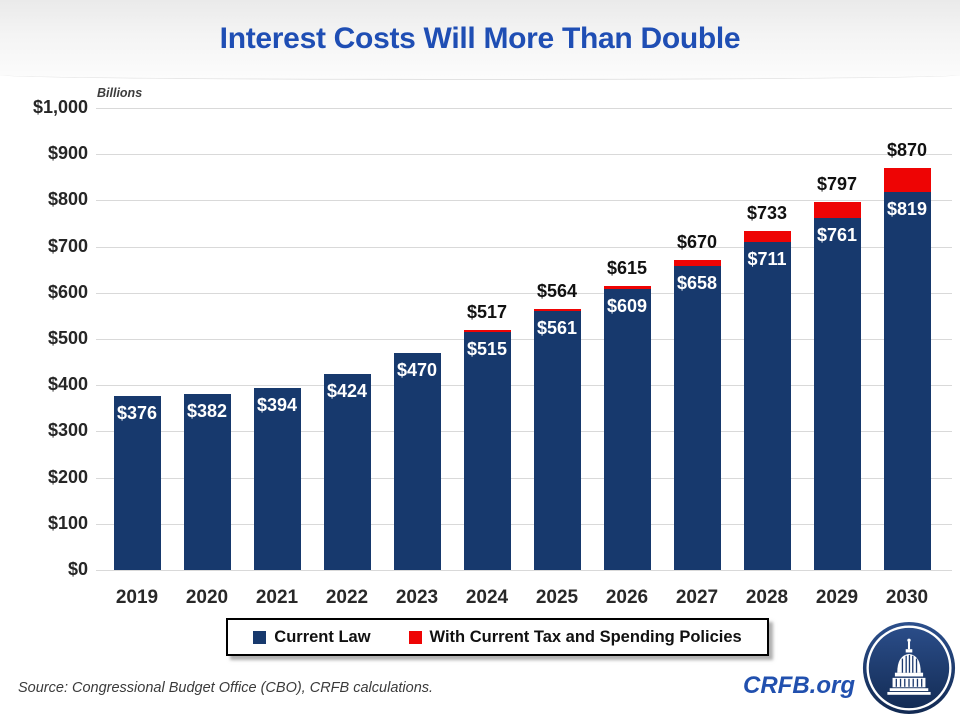 Image resolution: width=960 pixels, height=720 pixels. What do you see at coordinates (487, 451) in the screenshot?
I see `bar-current-law-2024` at bounding box center [487, 451].